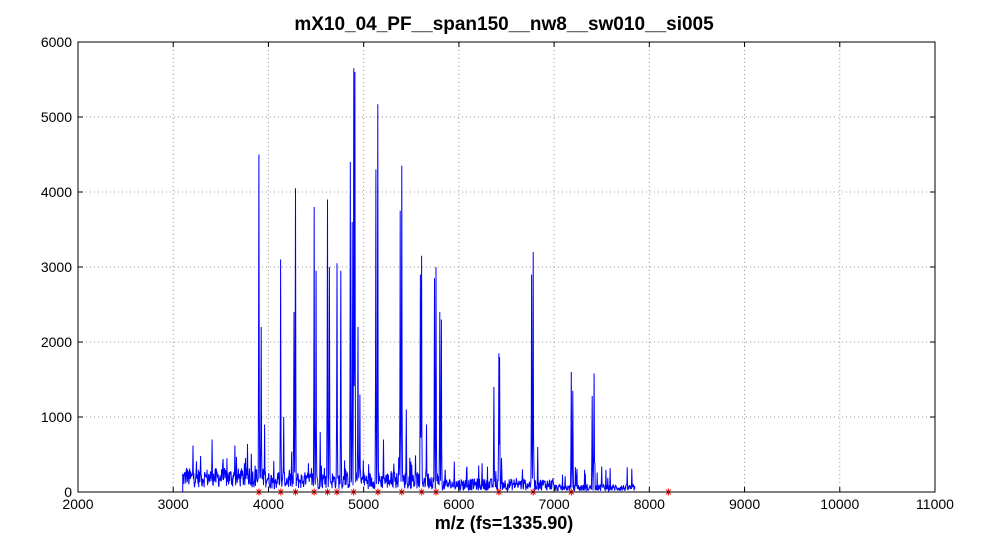  Describe the element at coordinates (649, 504) in the screenshot. I see `x-tick-label: 8000` at that location.